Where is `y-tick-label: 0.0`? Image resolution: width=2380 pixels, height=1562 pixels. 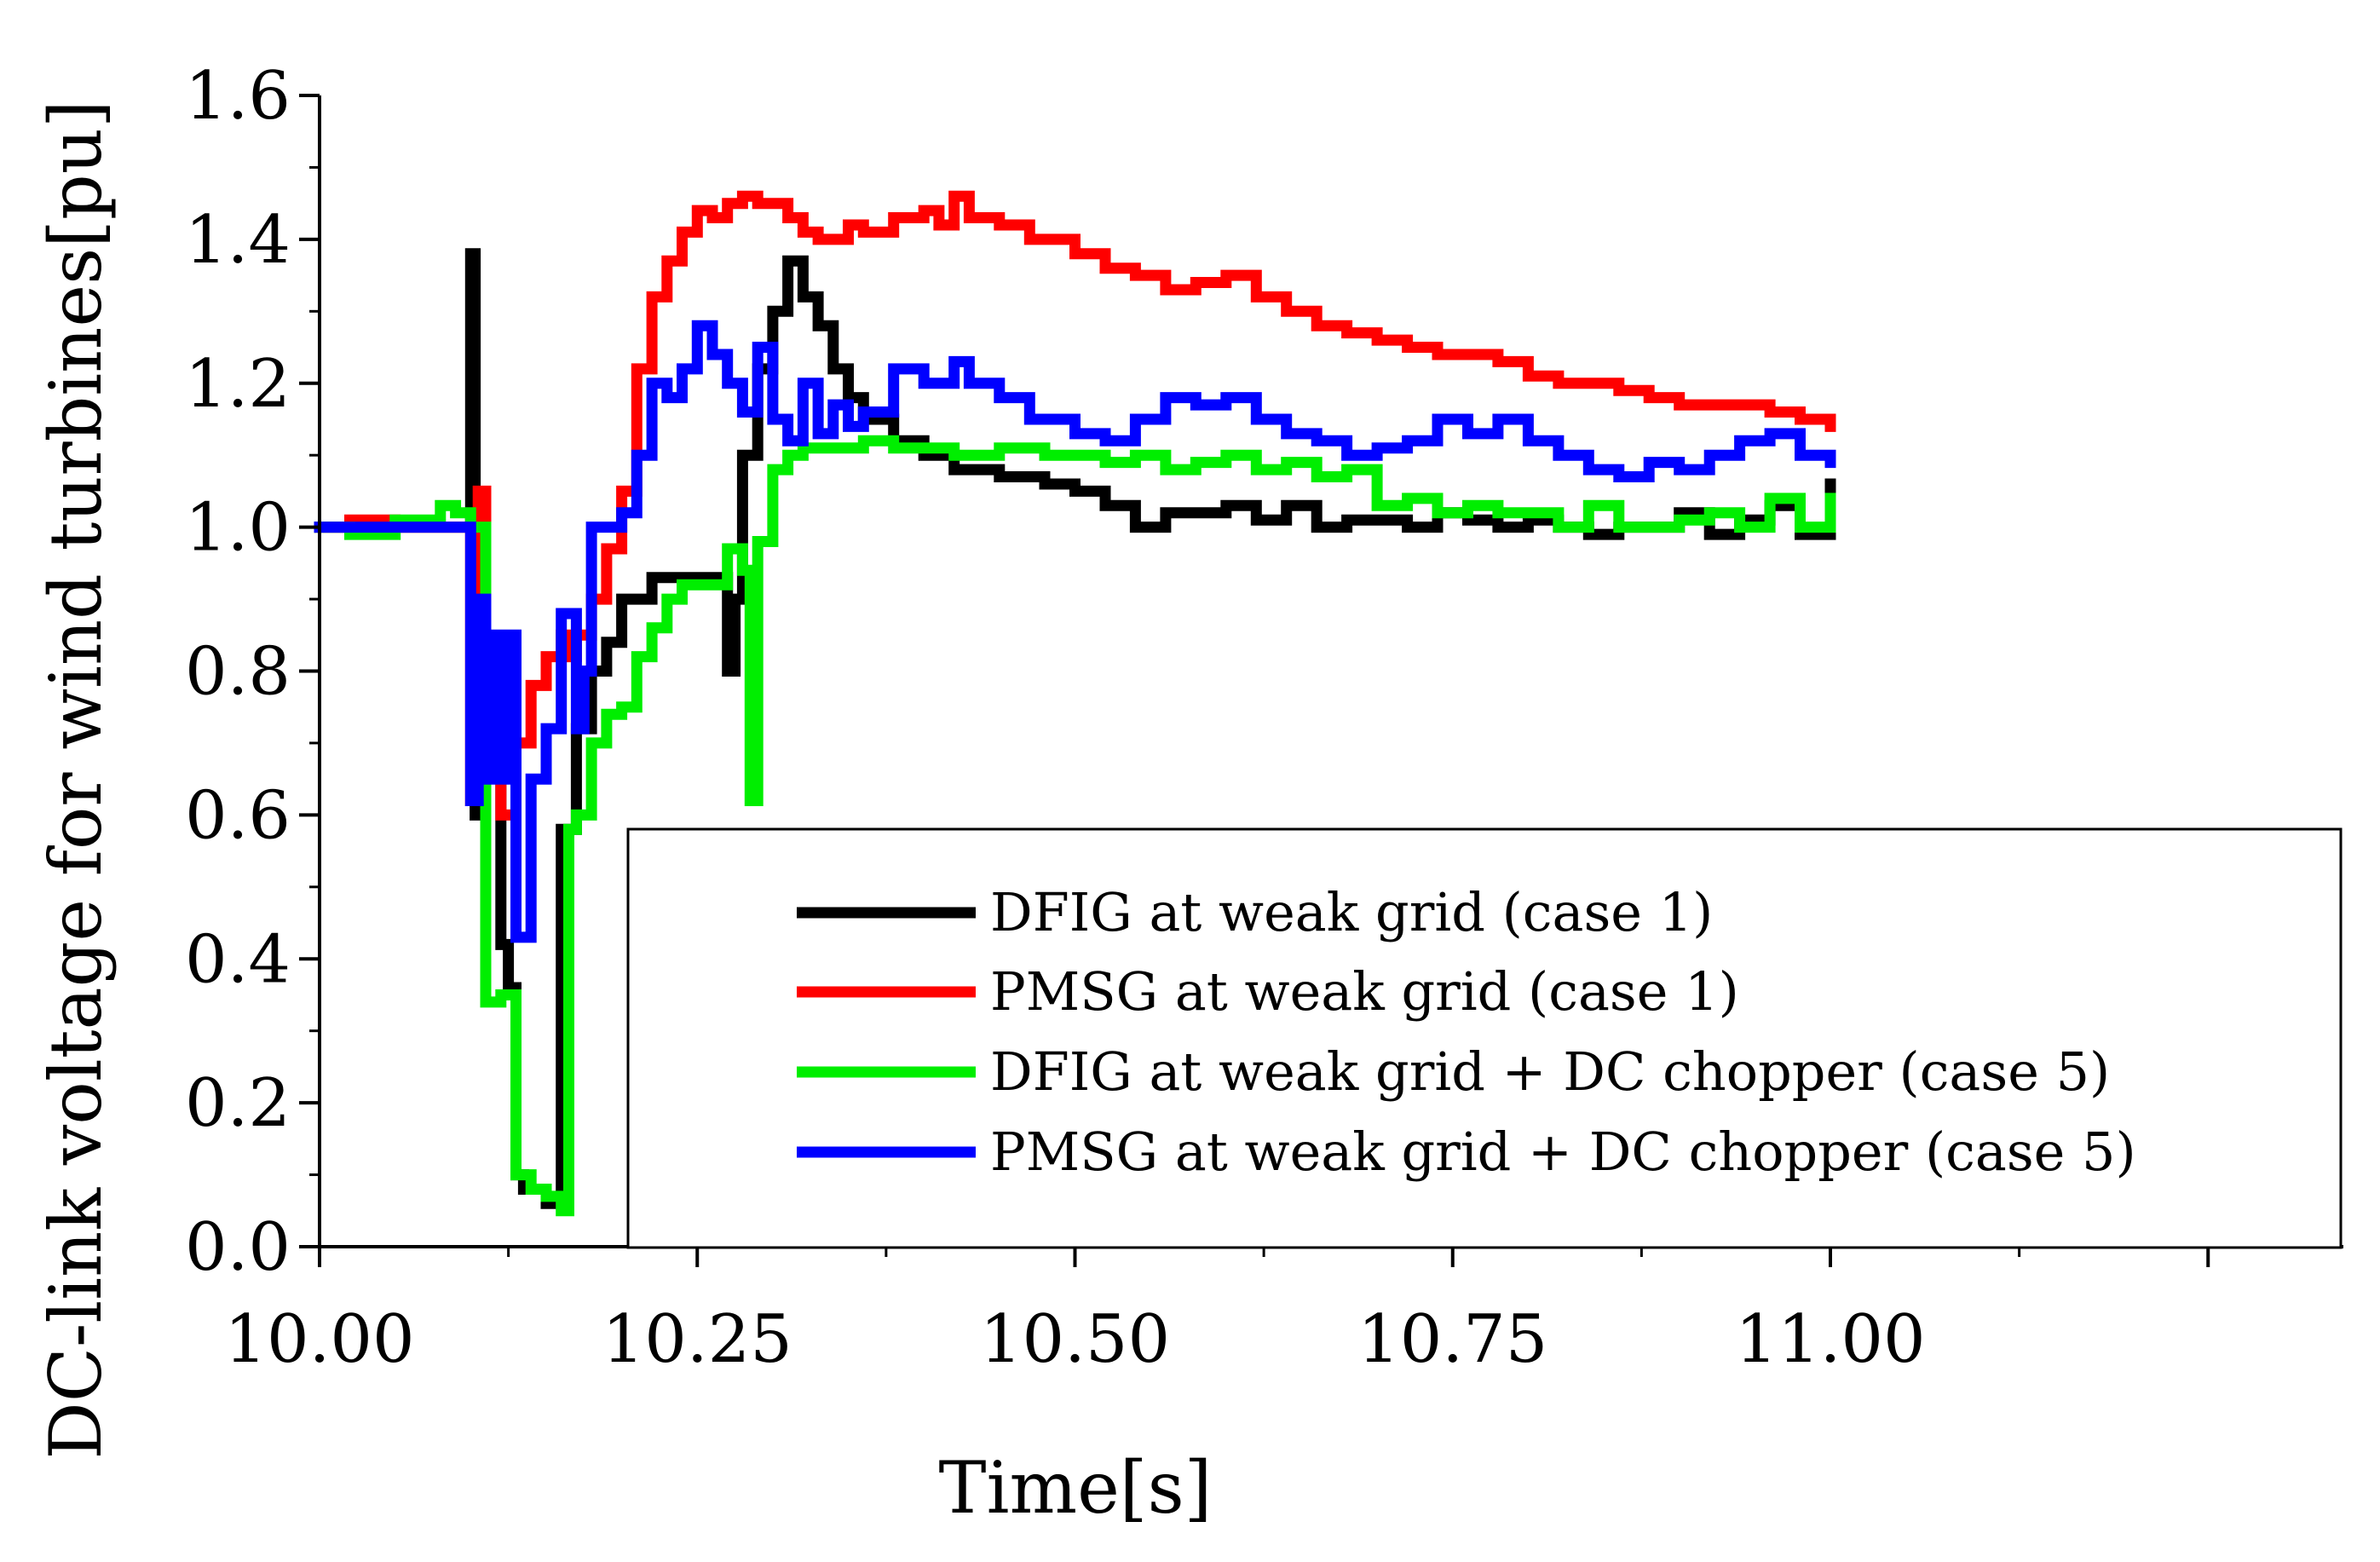 y-tick-label: 0.0 is located at coordinates (238, 1247).